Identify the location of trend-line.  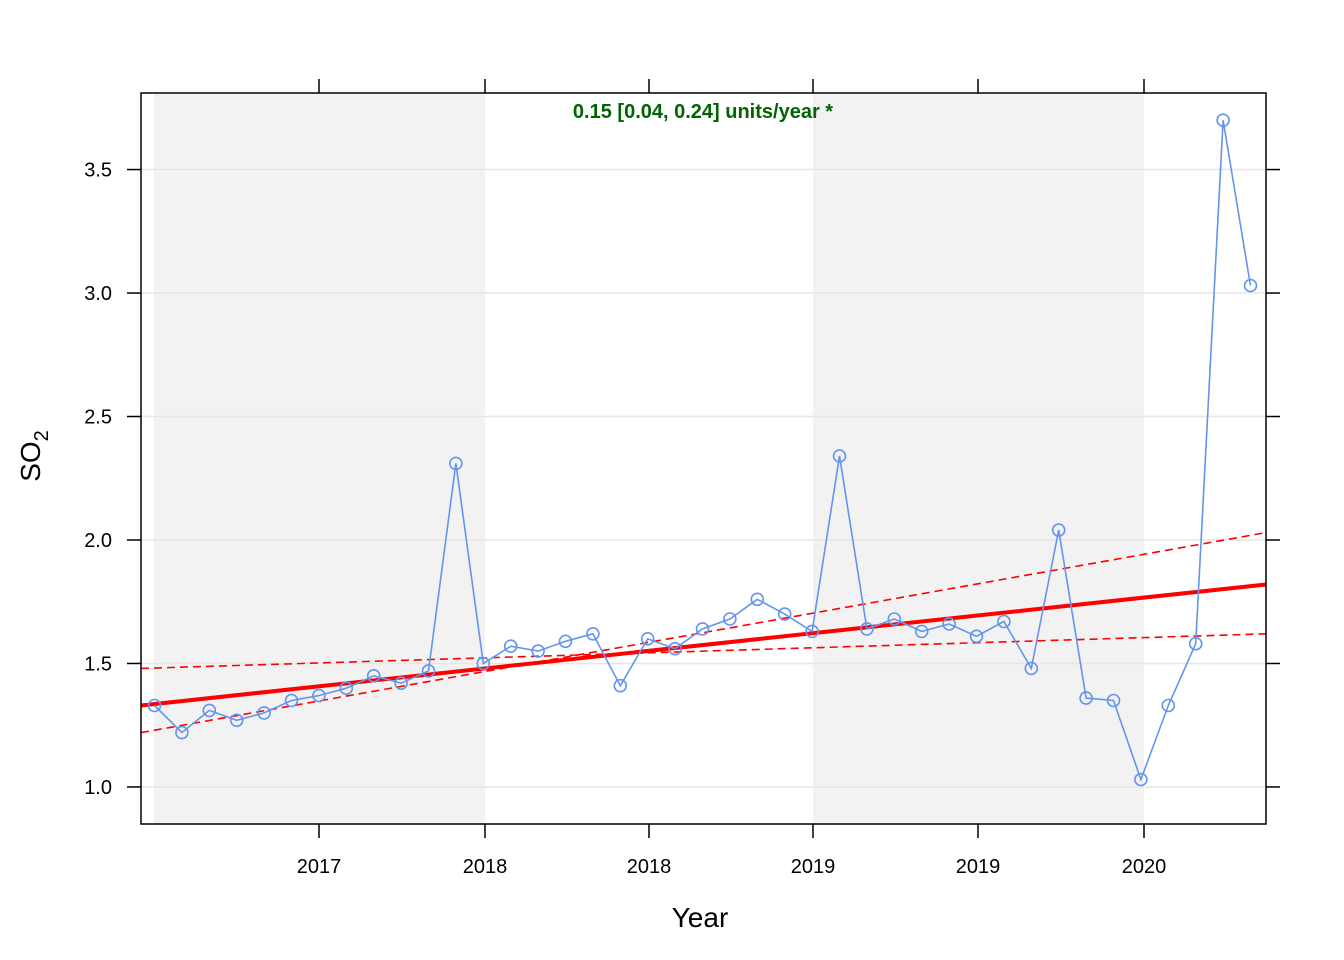
(703, 645).